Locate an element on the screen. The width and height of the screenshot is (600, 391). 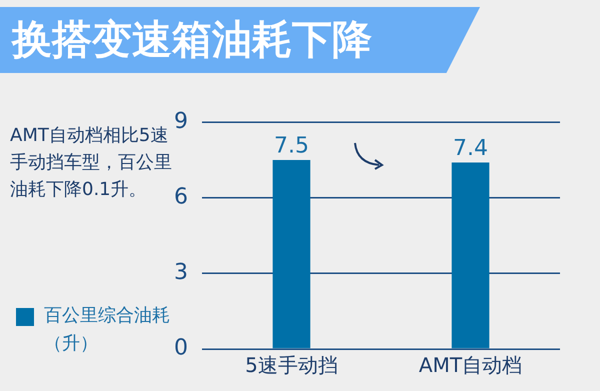
text: AMT自动档相比5速手动挡车型，百公里油耗下降0.1升。 is located at coordinates (91, 163).